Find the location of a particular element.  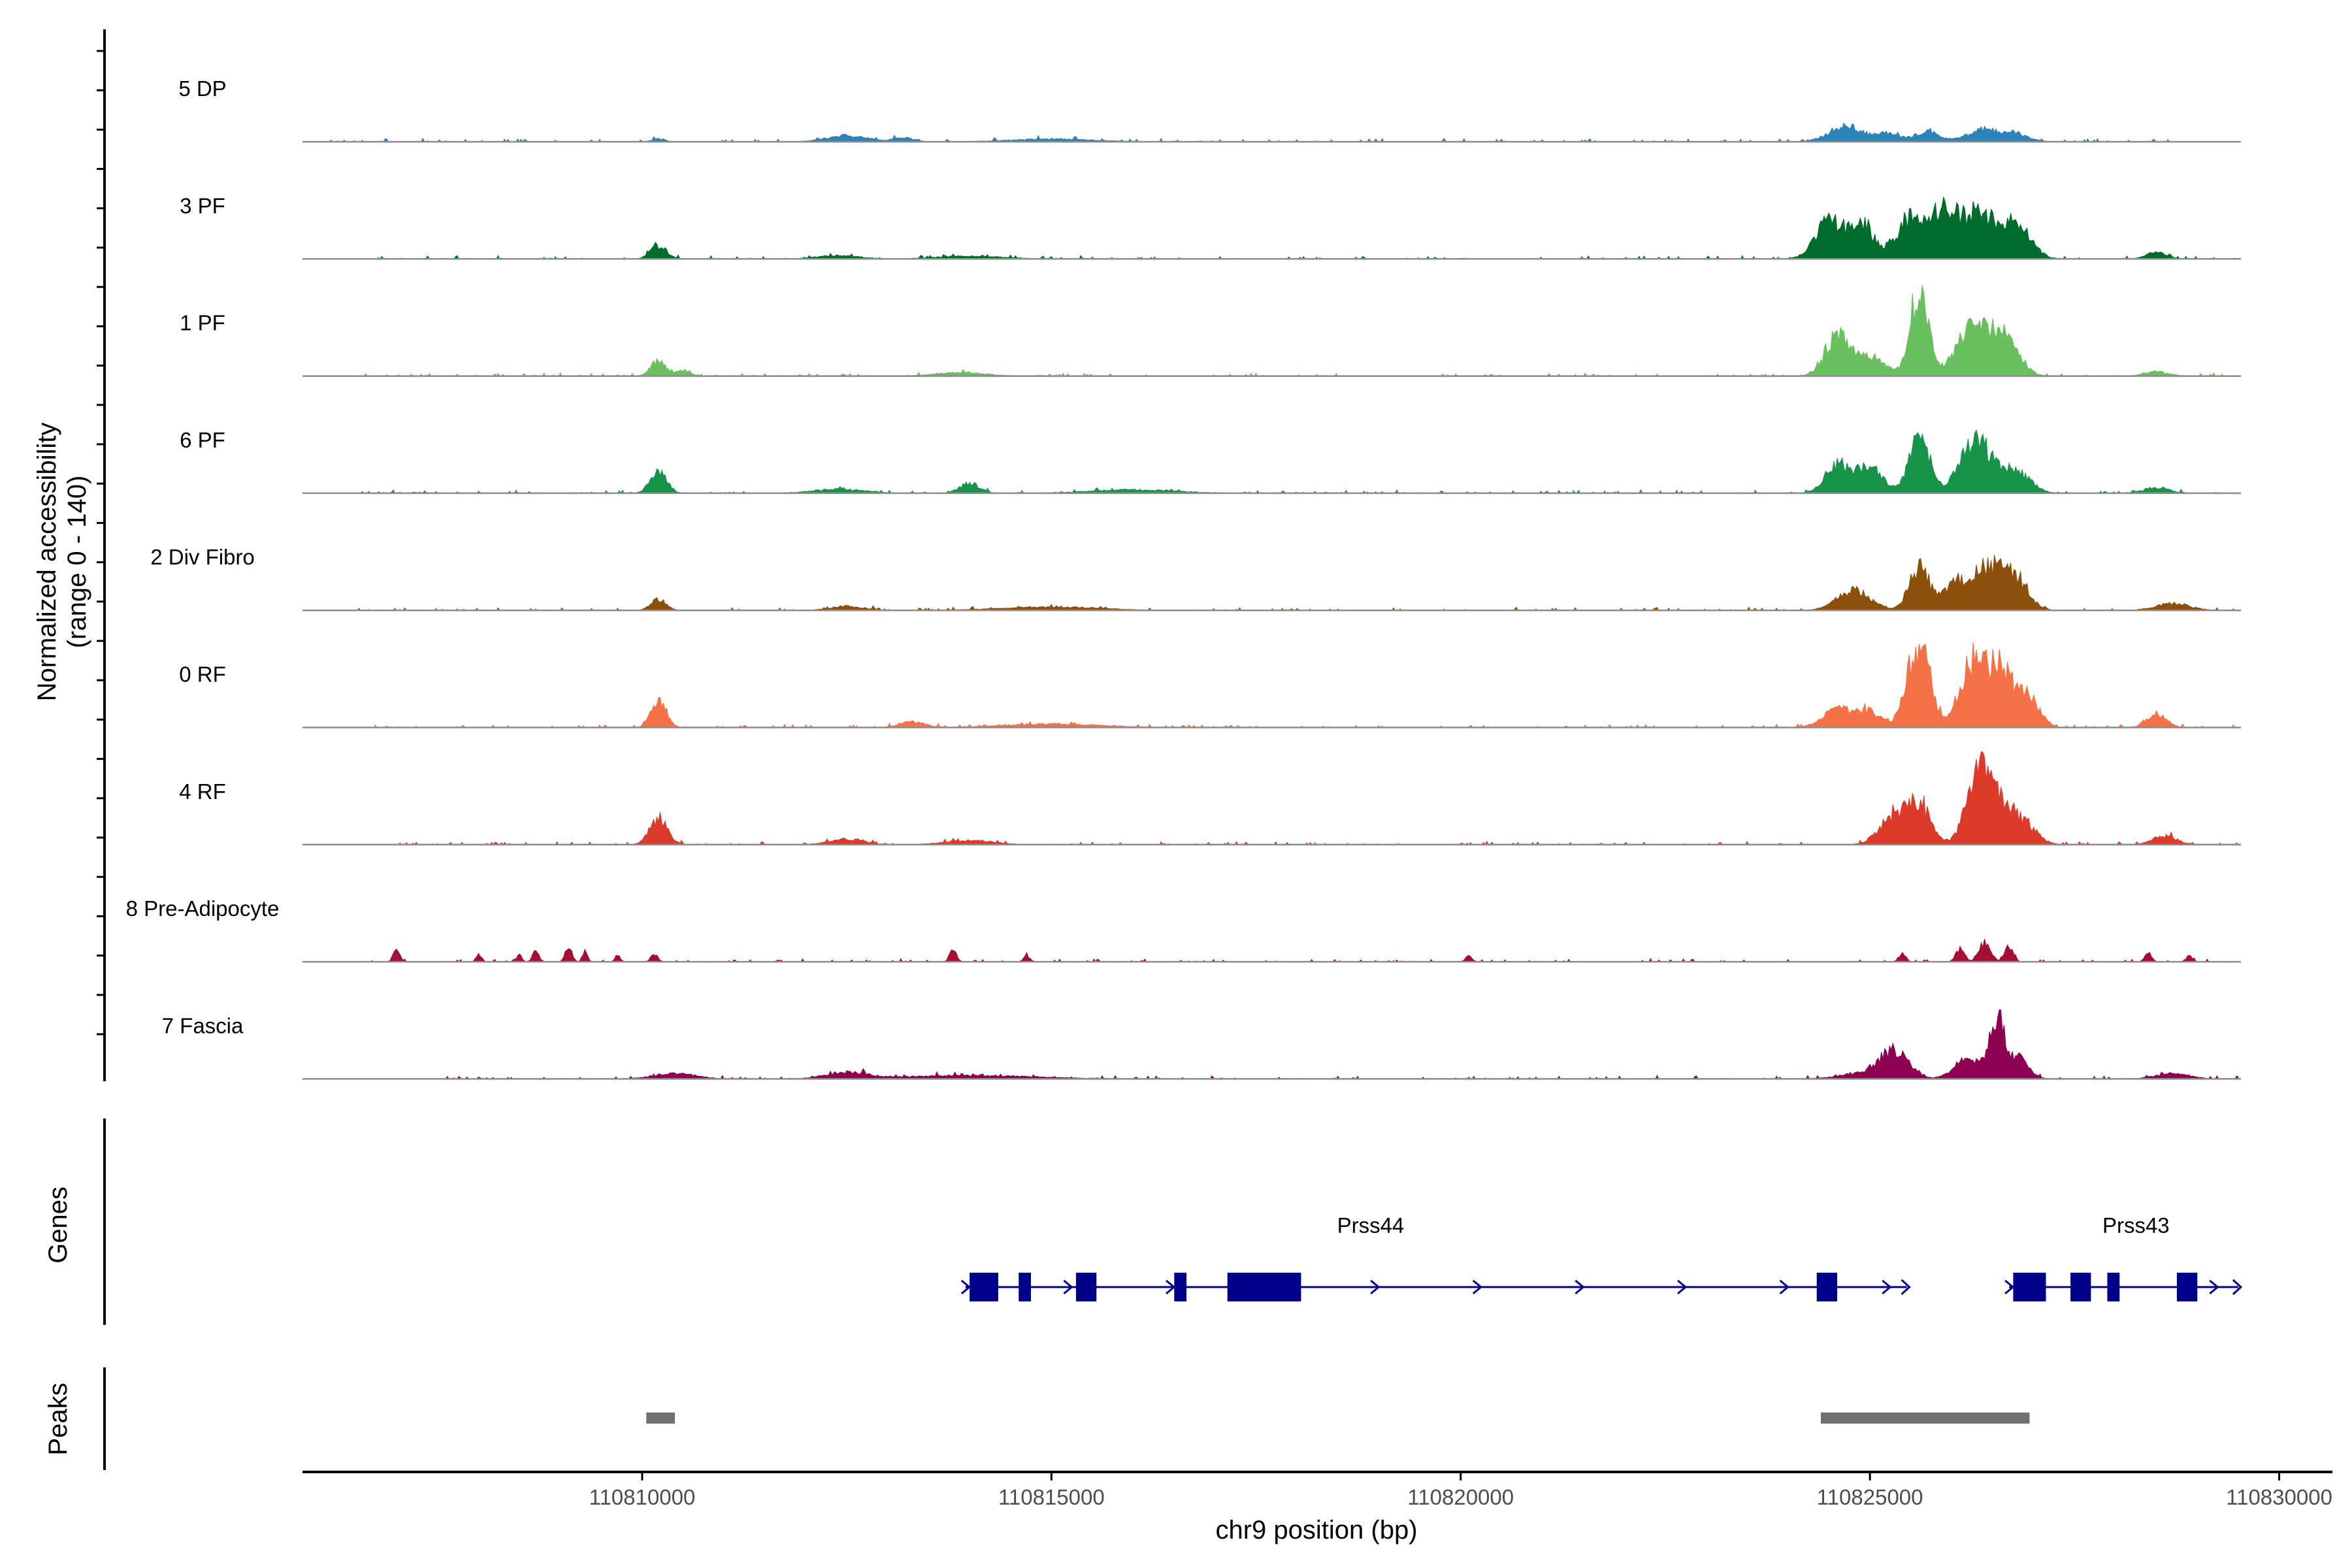

genes-track: Genes Prss44 Prss43 is located at coordinates (1143, 1222).